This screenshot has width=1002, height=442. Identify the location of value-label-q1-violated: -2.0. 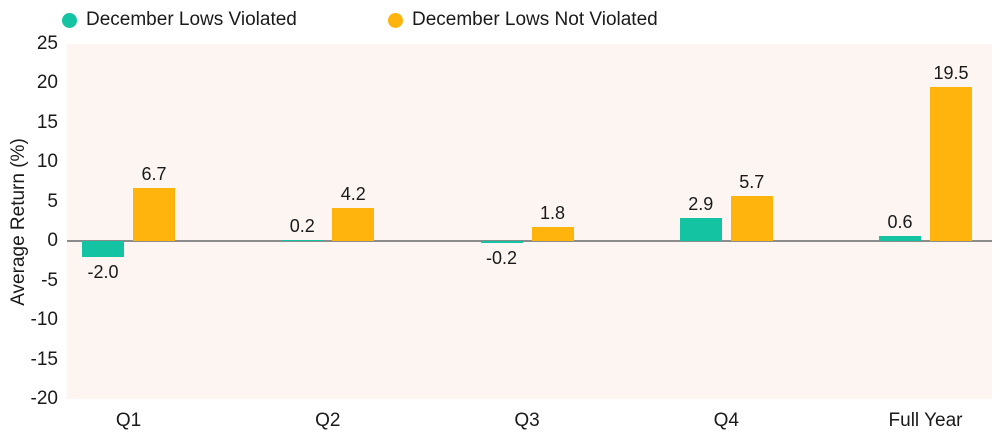
(103, 272).